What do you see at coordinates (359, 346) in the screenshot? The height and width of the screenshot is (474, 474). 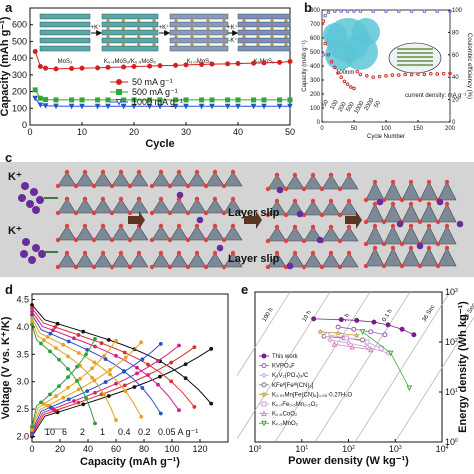 I see `series-line` at bounding box center [359, 346].